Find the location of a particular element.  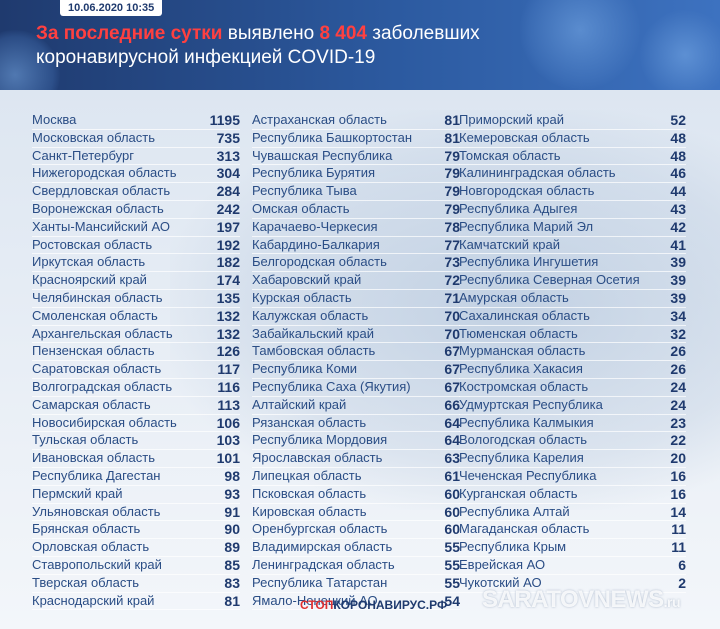

case-count: 66 is located at coordinates (452, 404).